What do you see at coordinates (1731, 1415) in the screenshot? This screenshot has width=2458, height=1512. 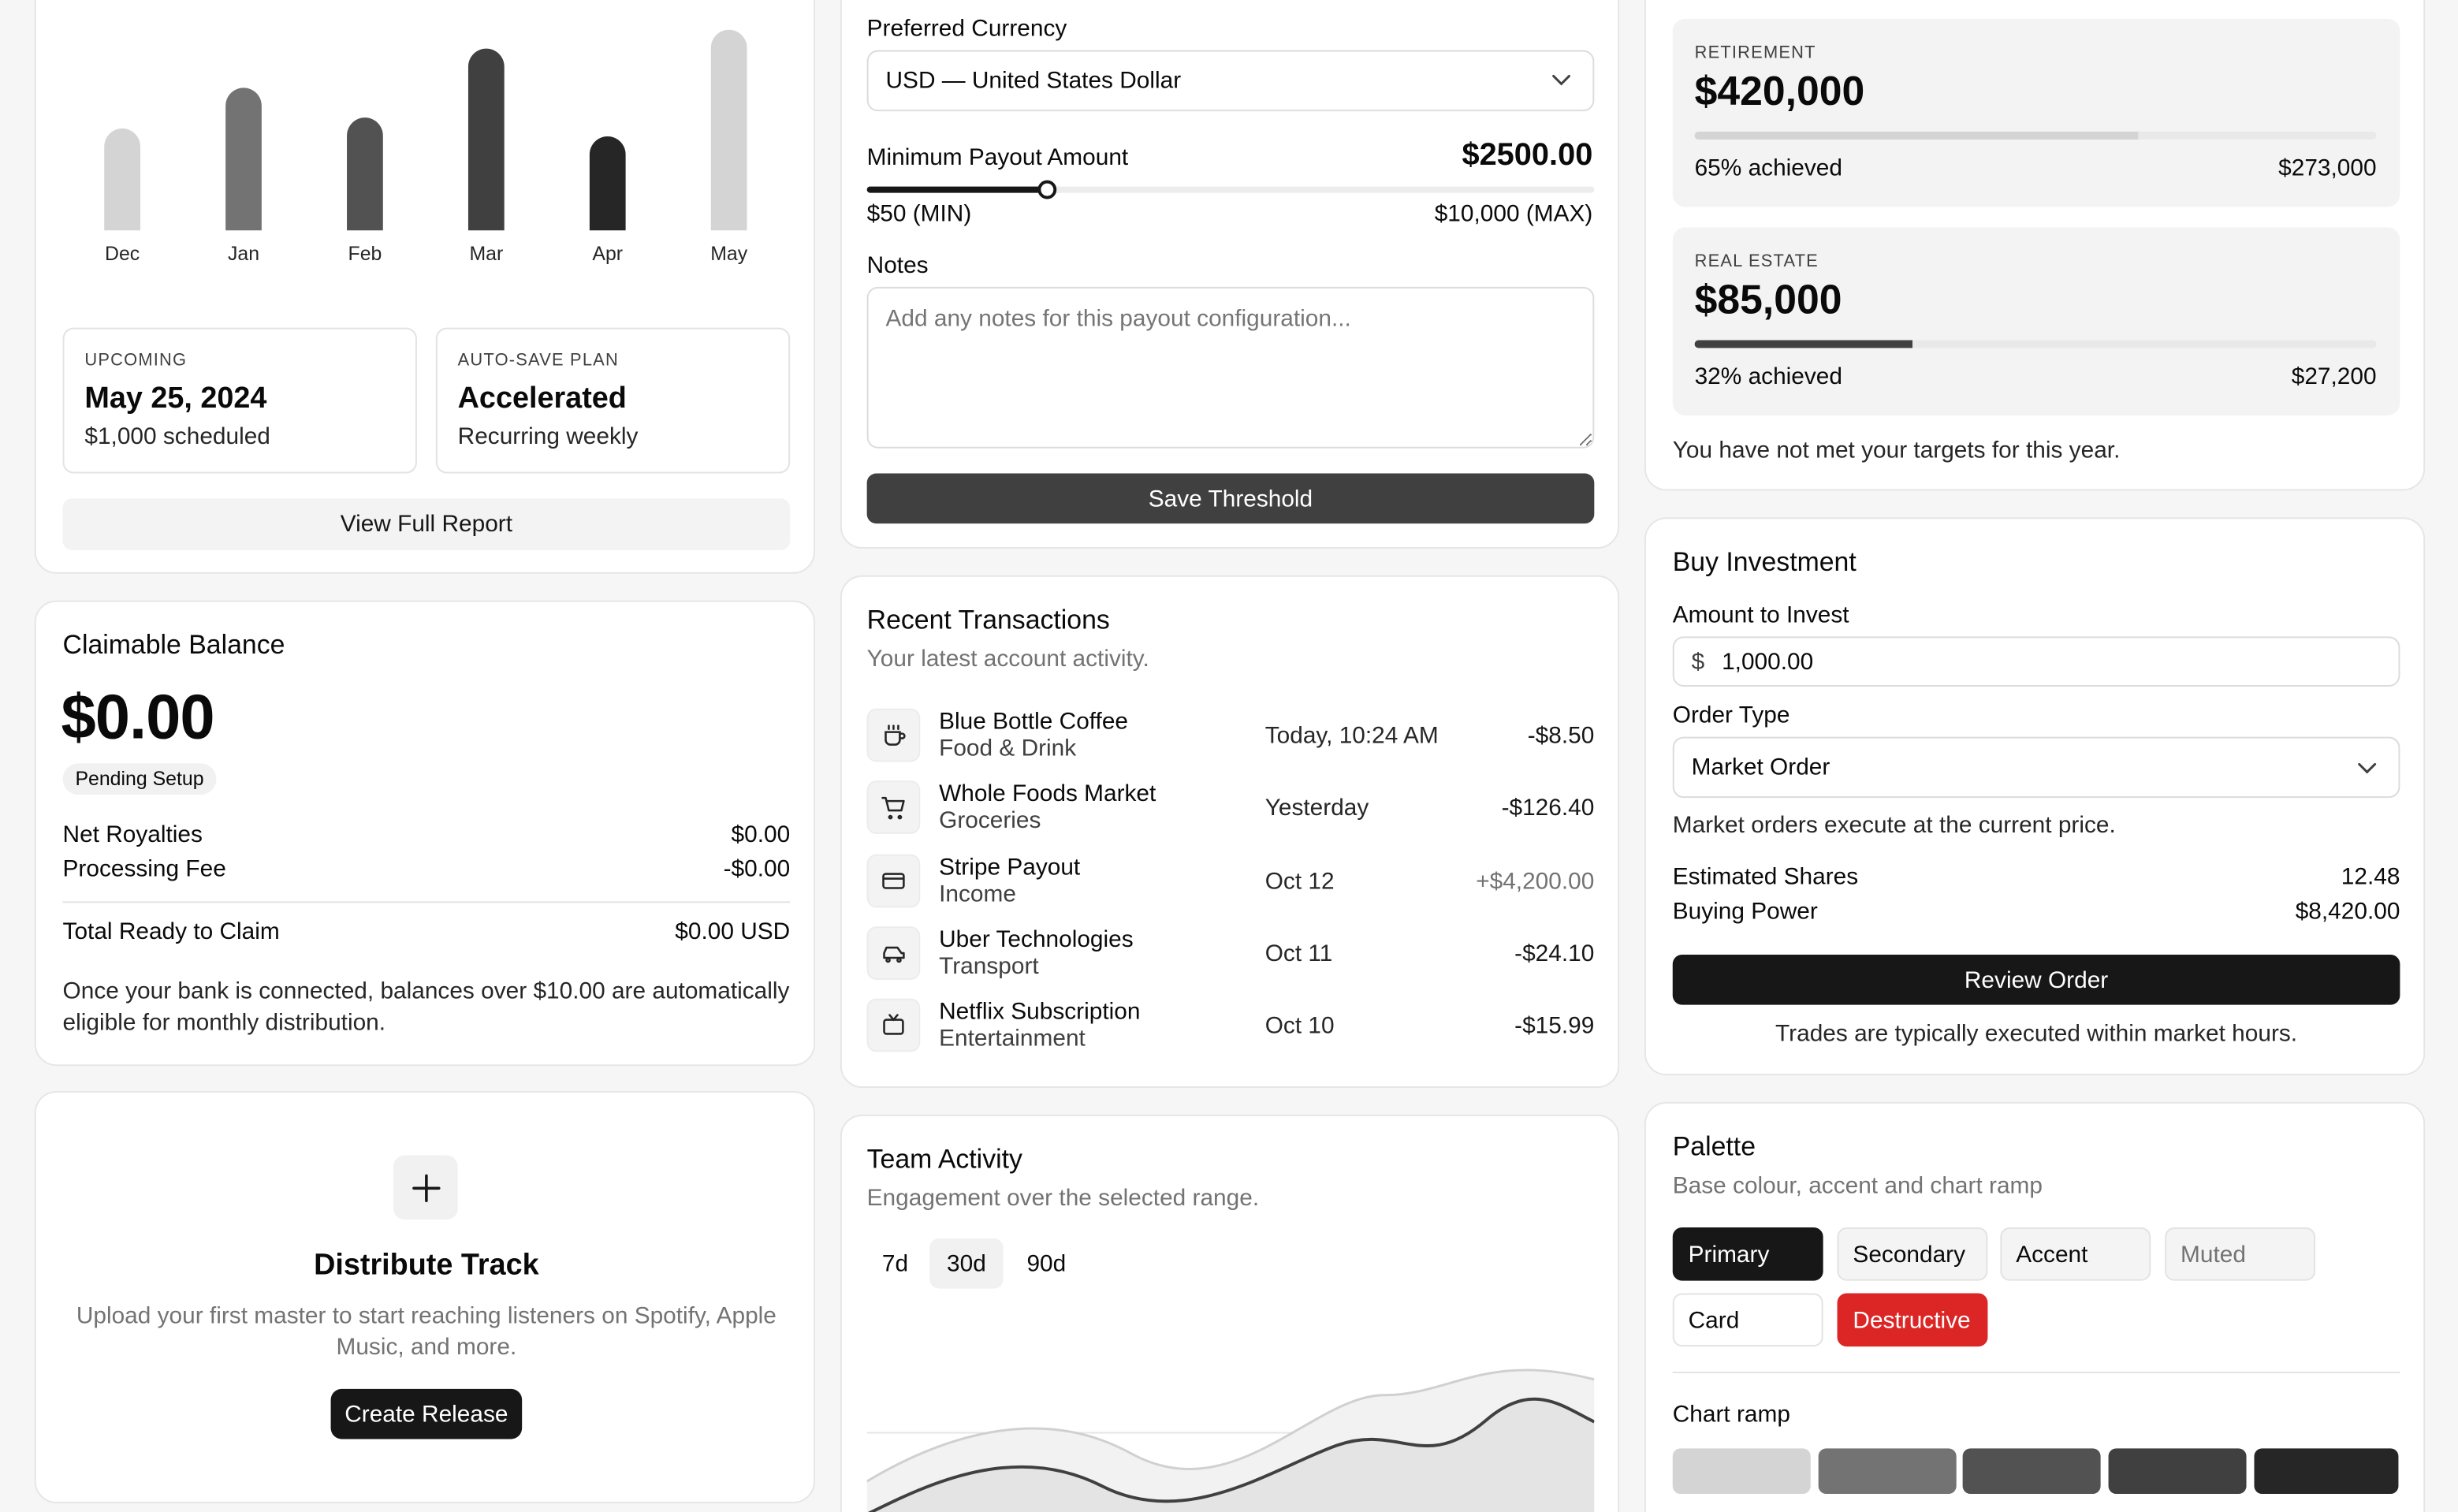 I see `chart-ramp-label: Chart ramp` at bounding box center [1731, 1415].